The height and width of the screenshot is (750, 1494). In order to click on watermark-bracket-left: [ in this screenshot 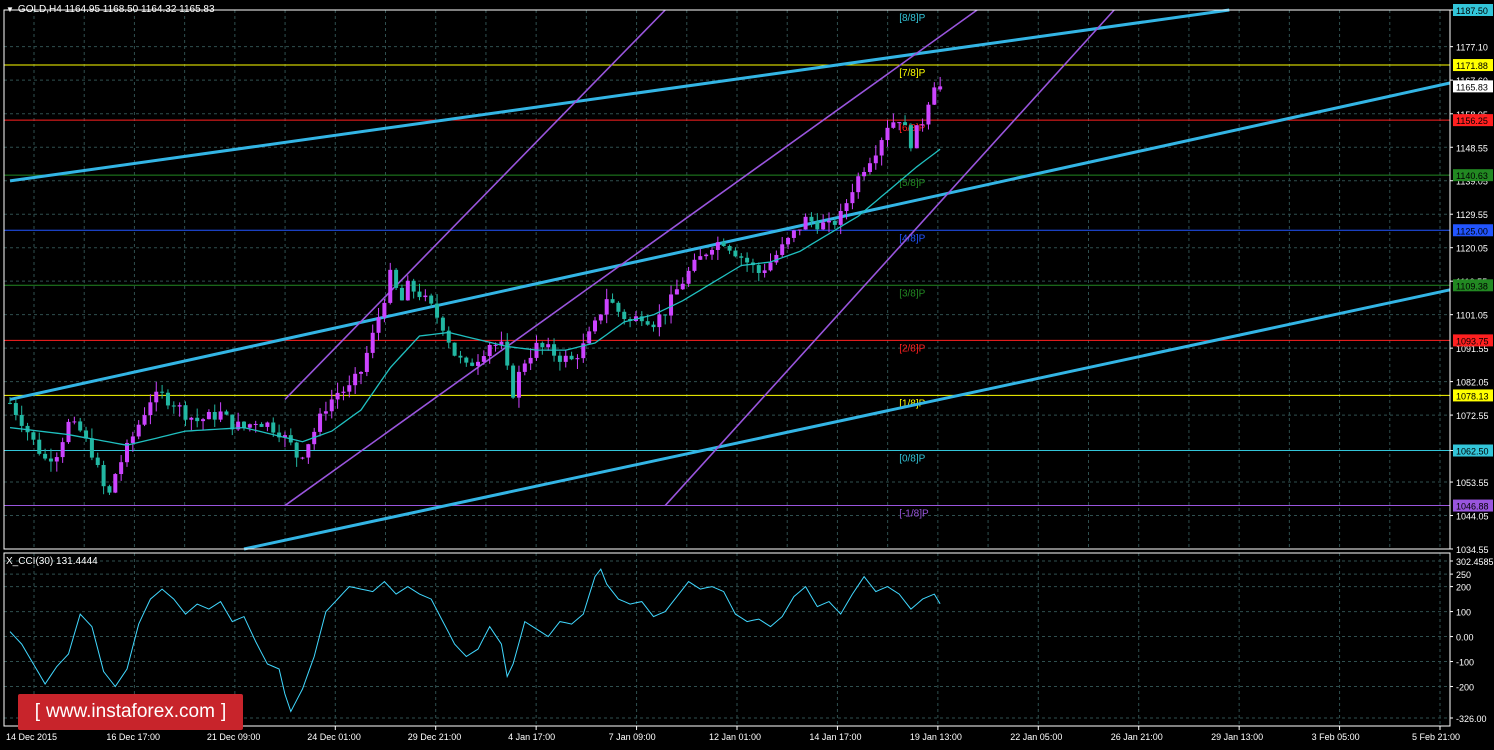, I will do `click(37, 711)`.